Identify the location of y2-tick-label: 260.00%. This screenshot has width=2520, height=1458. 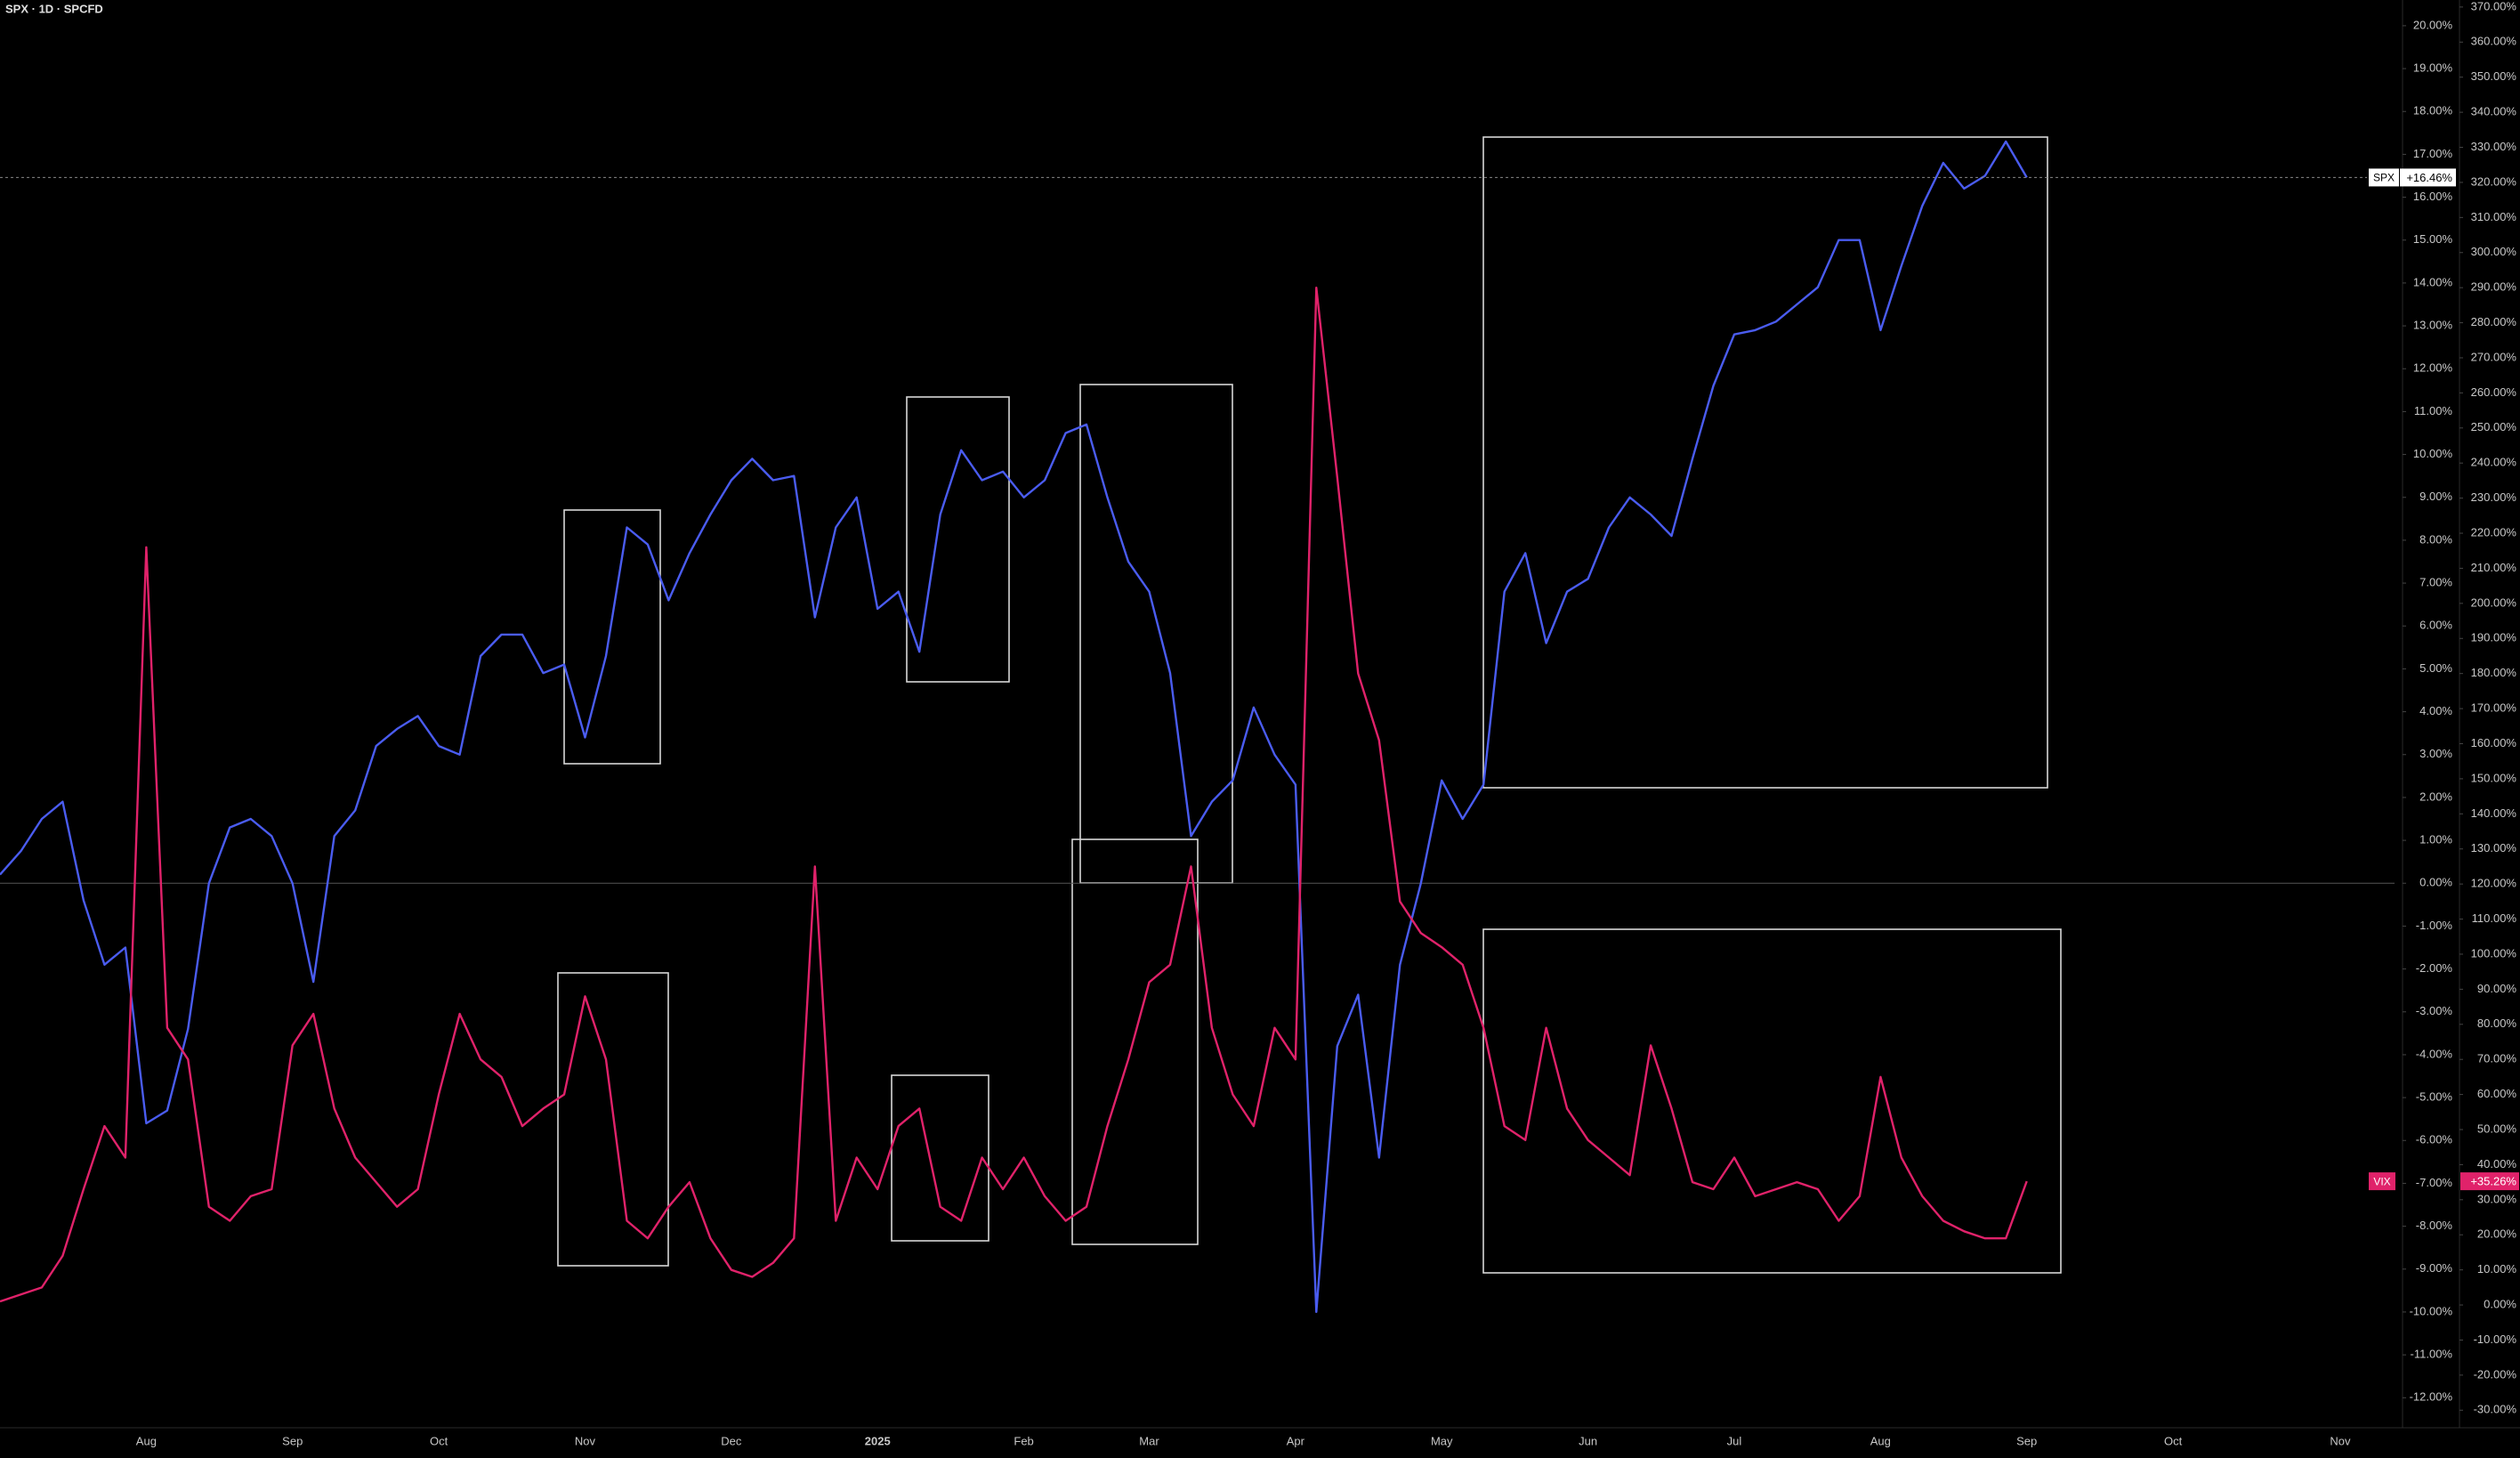
(2494, 392).